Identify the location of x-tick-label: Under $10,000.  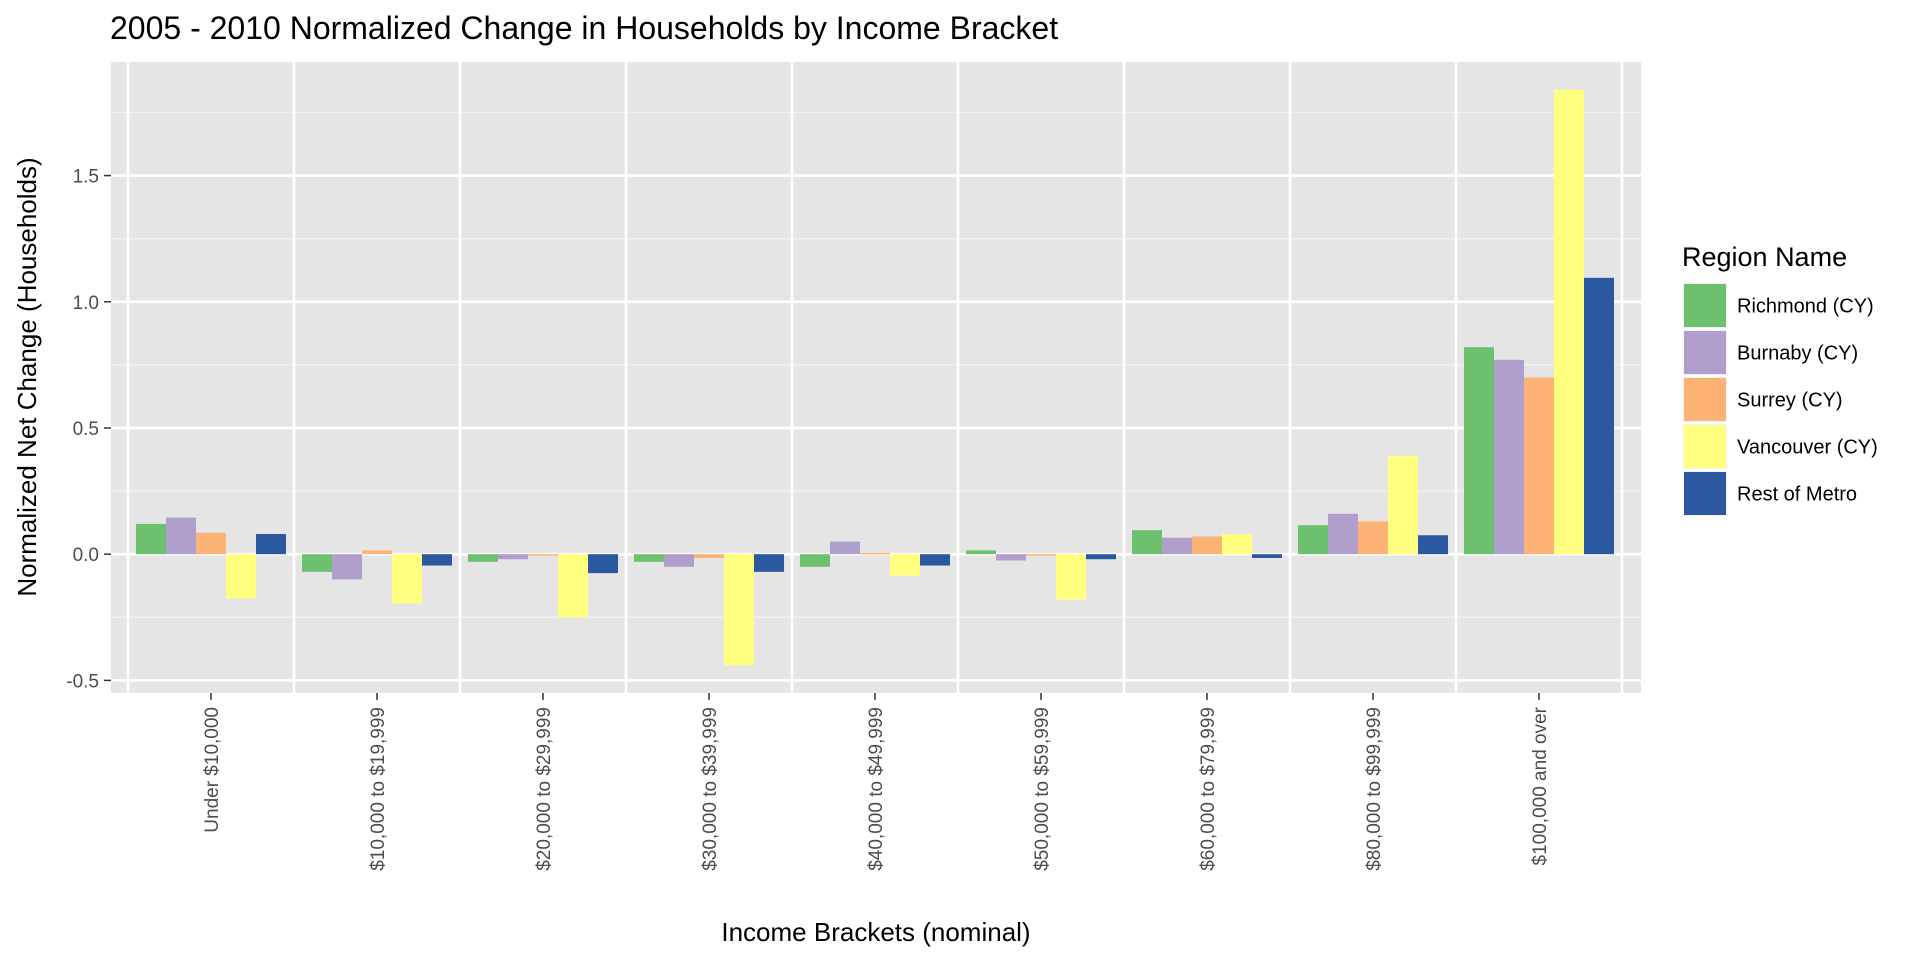
(212, 770).